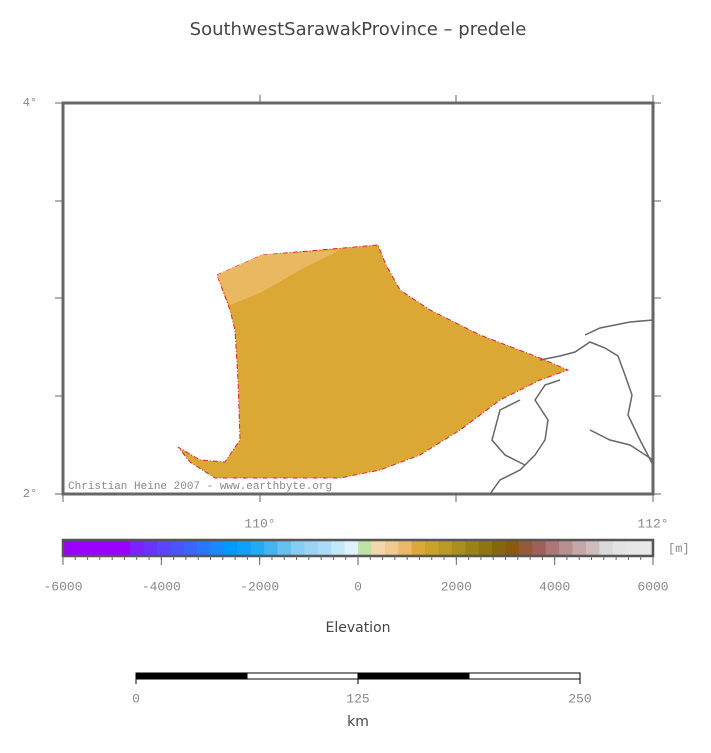  What do you see at coordinates (259, 523) in the screenshot?
I see `lon-label: 110°` at bounding box center [259, 523].